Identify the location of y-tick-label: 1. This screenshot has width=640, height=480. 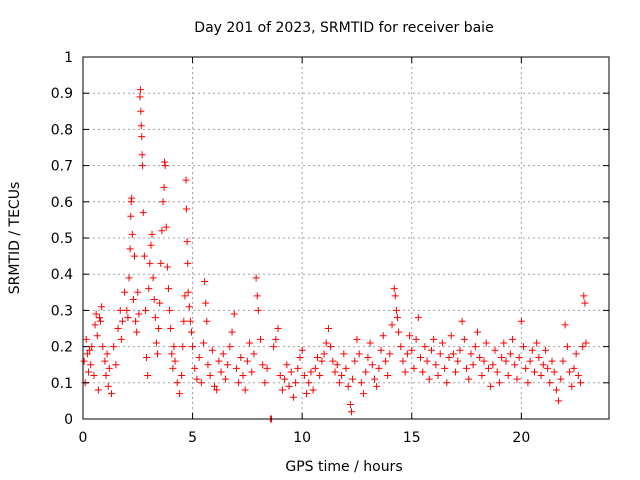
(68, 58).